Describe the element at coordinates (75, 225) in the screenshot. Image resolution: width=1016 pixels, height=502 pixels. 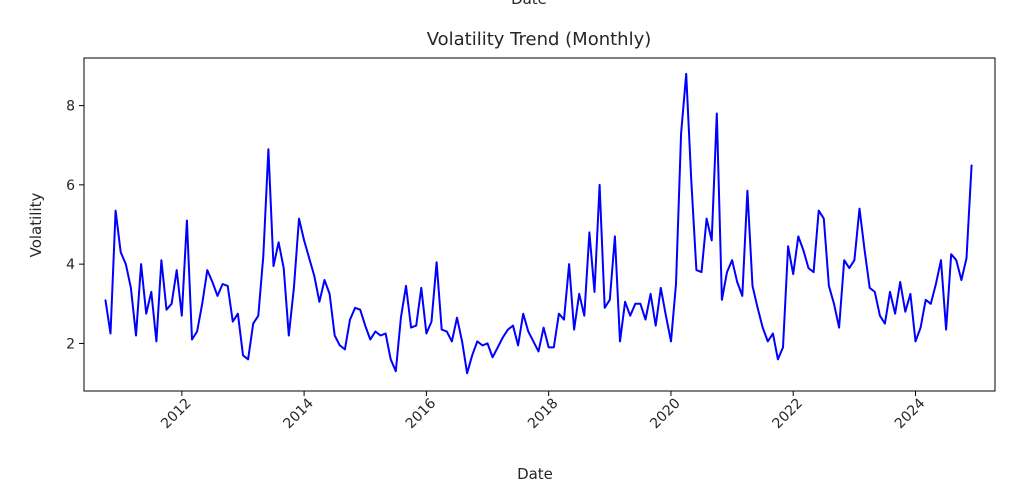
I see `y-axis: 2 4 6 8` at that location.